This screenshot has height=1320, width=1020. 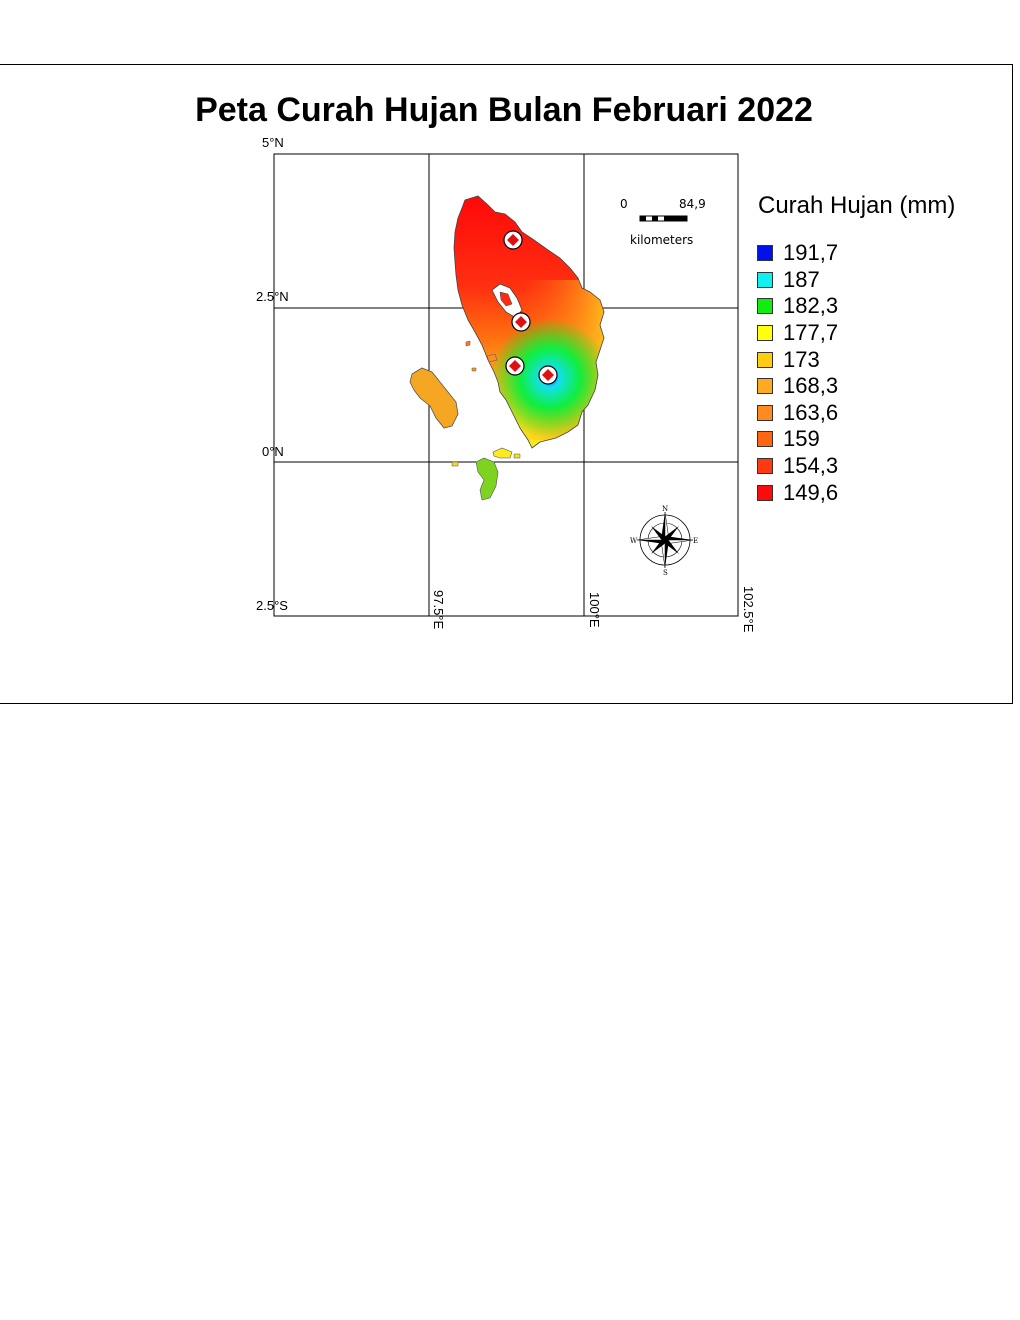 I want to click on legend-label: 163,6, so click(x=811, y=412).